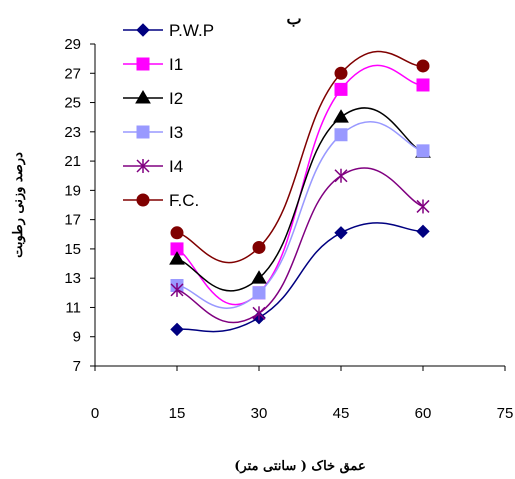 The height and width of the screenshot is (479, 515). What do you see at coordinates (299, 466) in the screenshot?
I see `x-axis-title: عمق خاک ( سانتی متر)` at bounding box center [299, 466].